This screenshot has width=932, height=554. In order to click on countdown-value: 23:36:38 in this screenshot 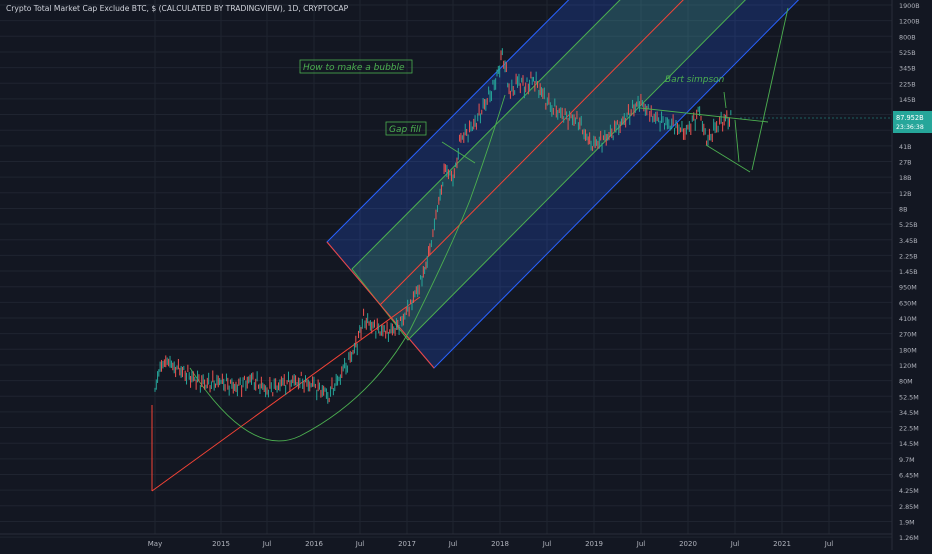, I will do `click(910, 127)`.